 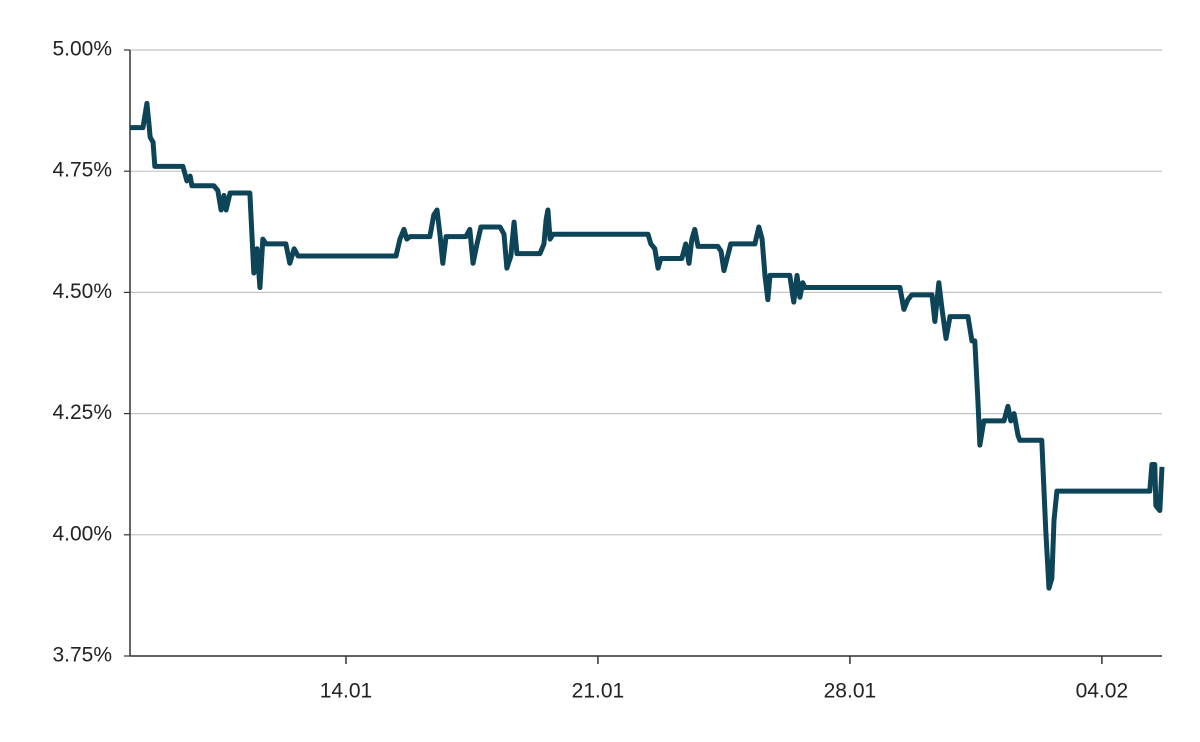 I want to click on y-tick-label: 5.00%, so click(x=82, y=49).